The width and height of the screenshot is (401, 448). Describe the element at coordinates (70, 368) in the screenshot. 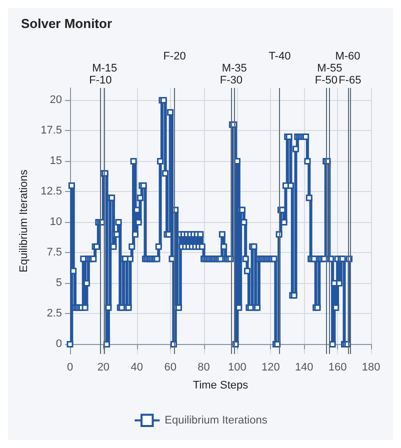

I see `x-tick-label: 0` at that location.